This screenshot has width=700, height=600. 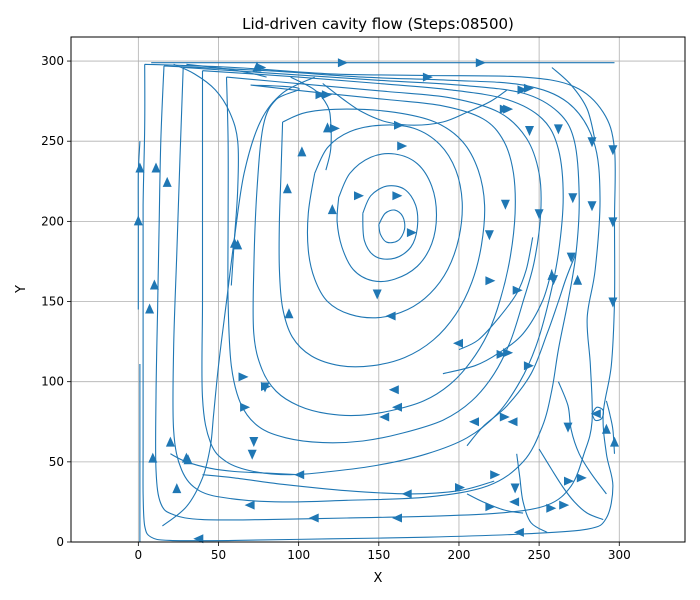 I want to click on y-tick-label: 300, so click(x=52, y=61).